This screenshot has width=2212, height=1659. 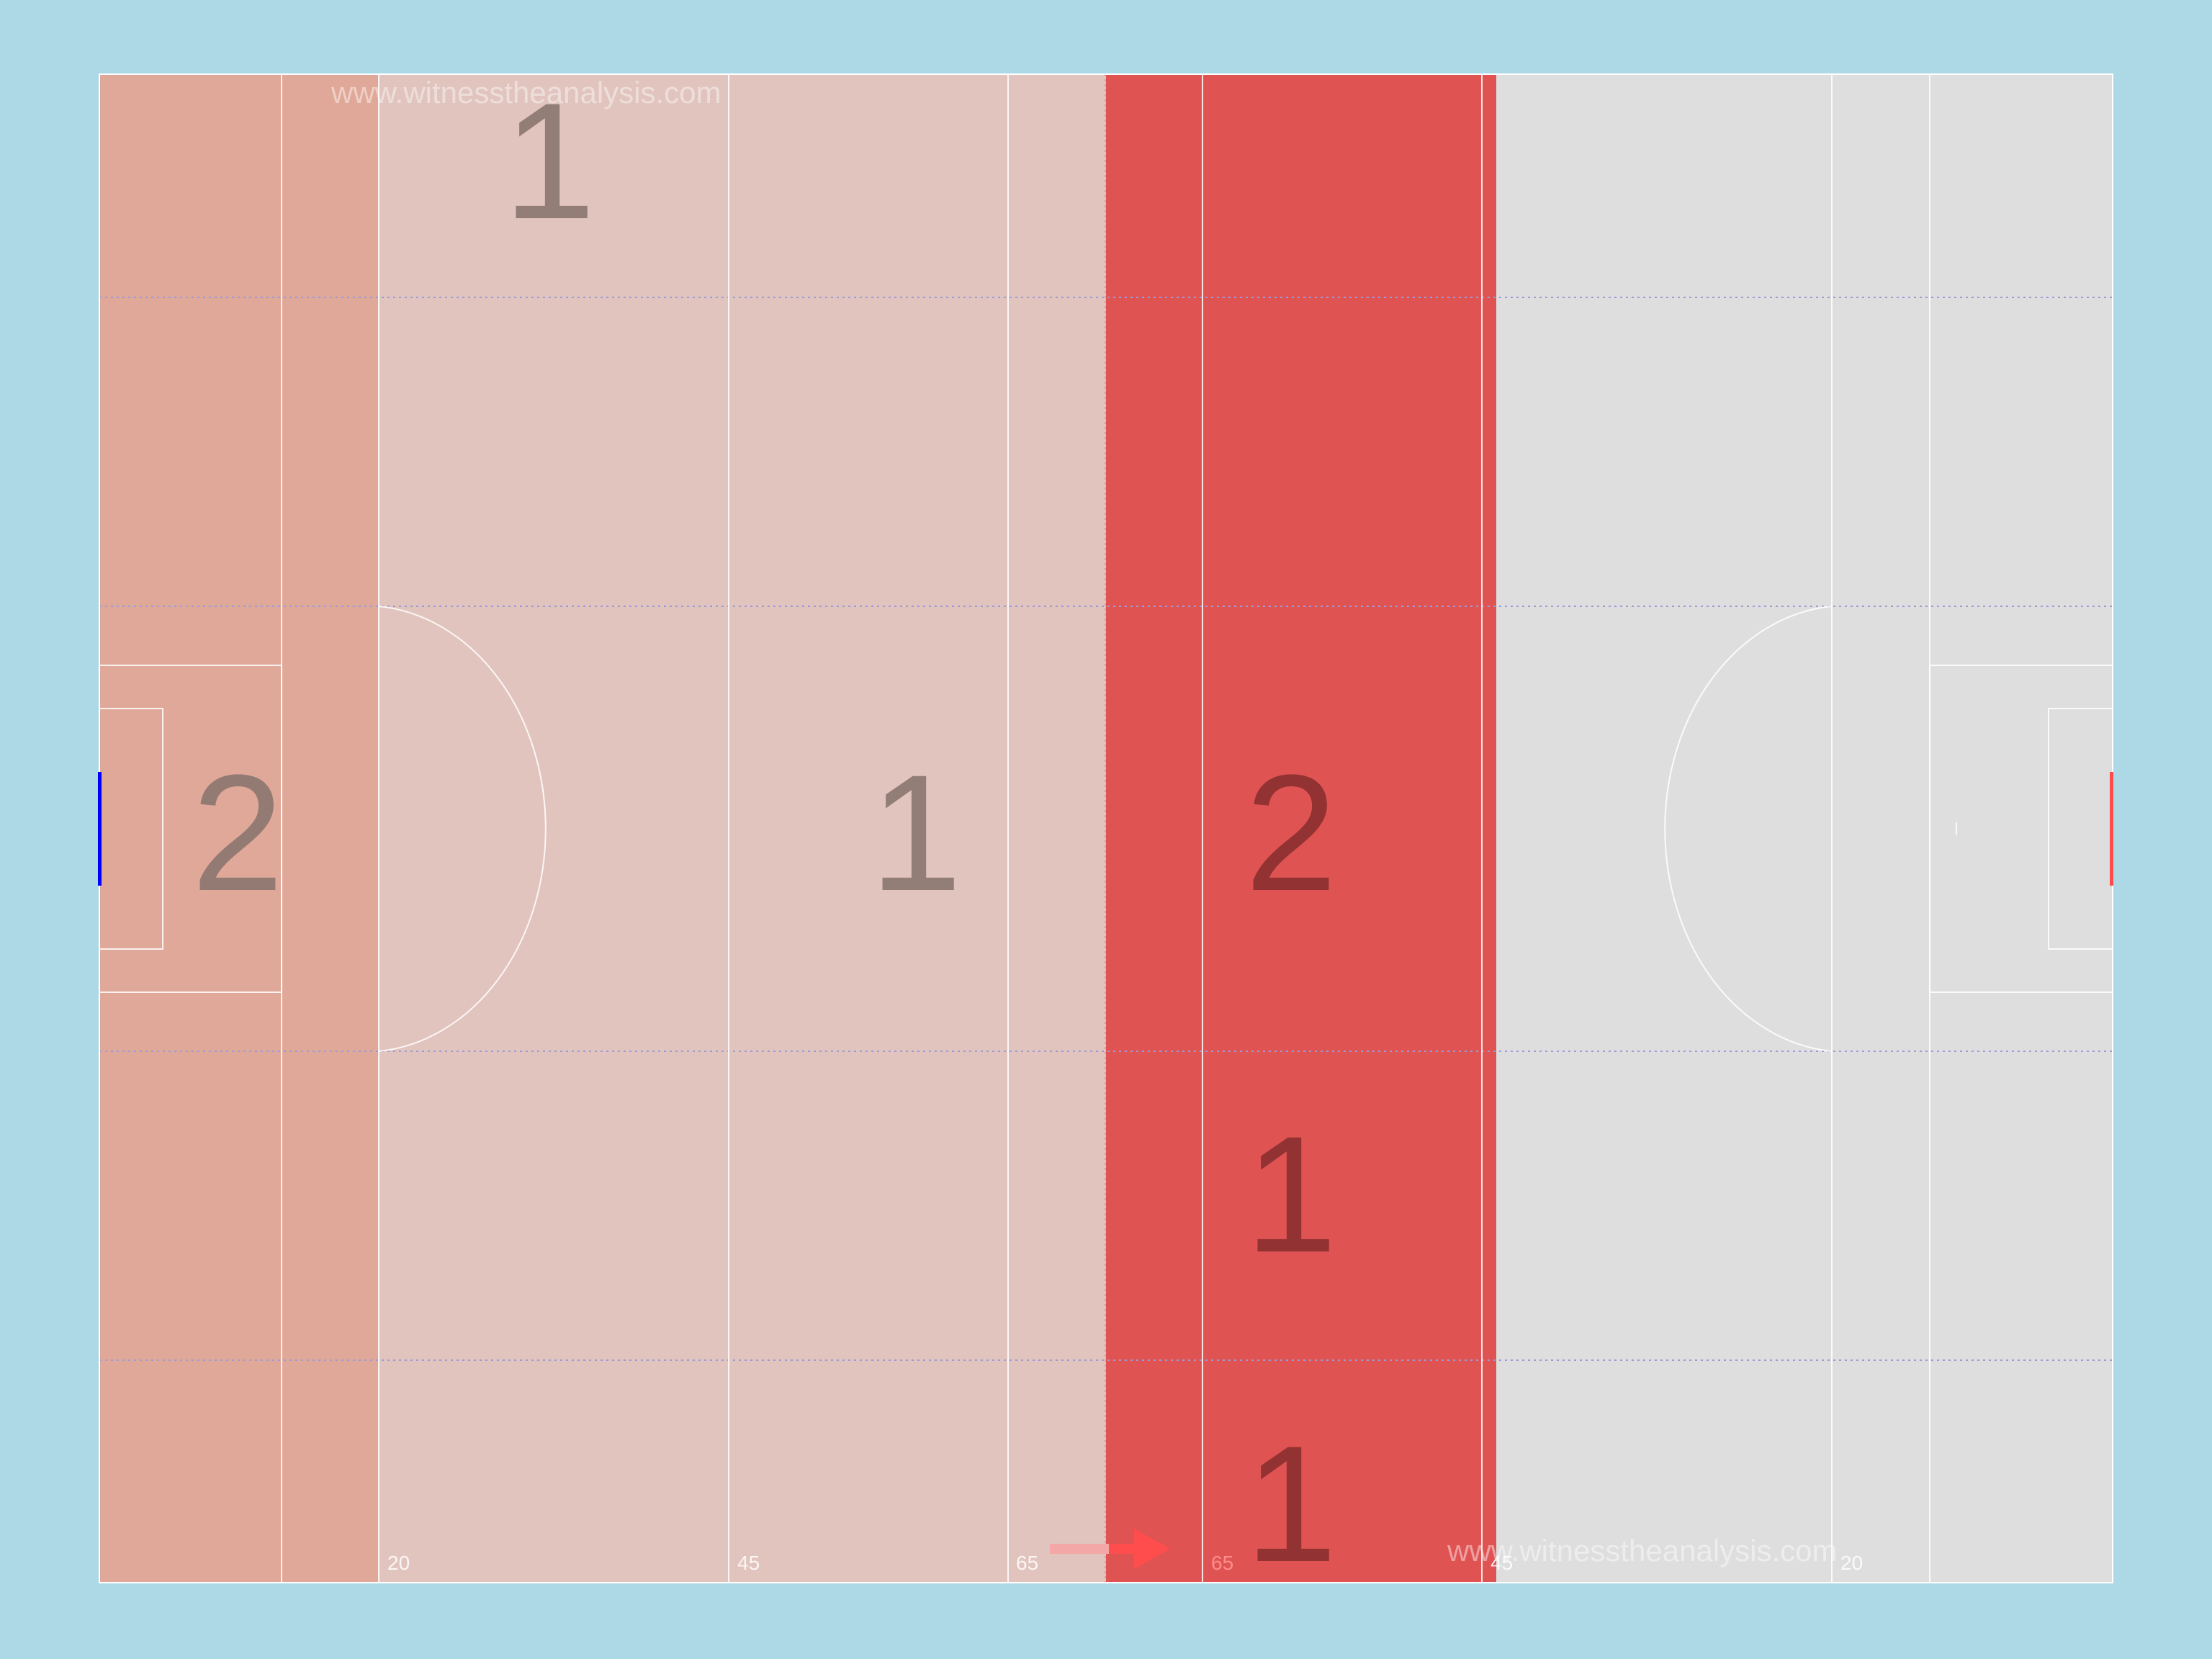 I want to click on right-d-arc, so click(x=1748, y=829).